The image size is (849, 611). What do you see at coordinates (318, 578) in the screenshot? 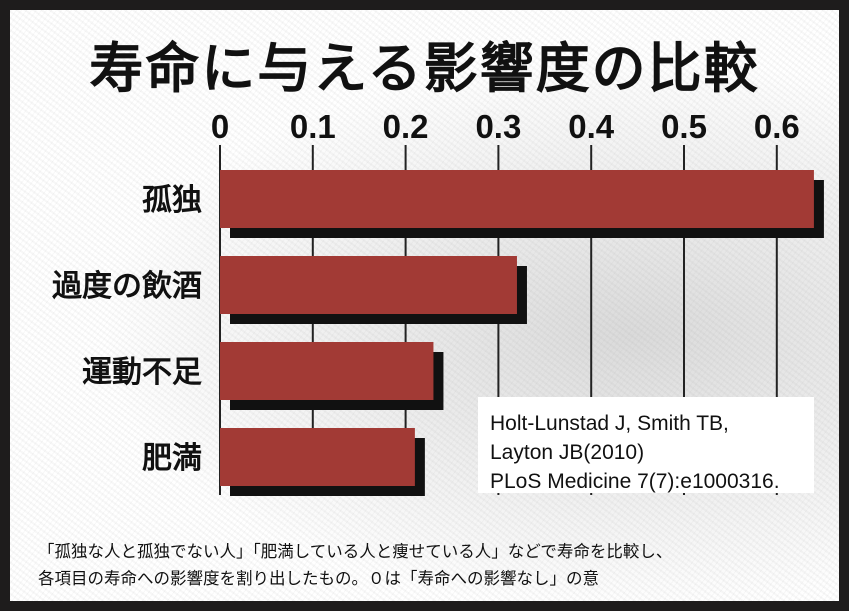
I see `footnote-line: 各項目の寿命への影響度を割り出したもの。０は「寿命への影響なし」の意` at bounding box center [318, 578].